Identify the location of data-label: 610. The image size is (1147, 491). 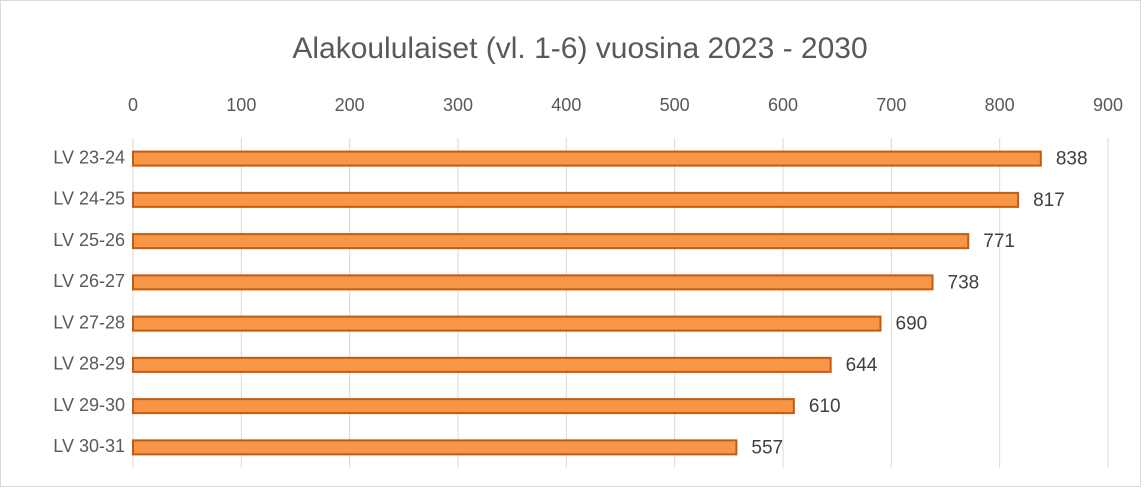
(825, 406).